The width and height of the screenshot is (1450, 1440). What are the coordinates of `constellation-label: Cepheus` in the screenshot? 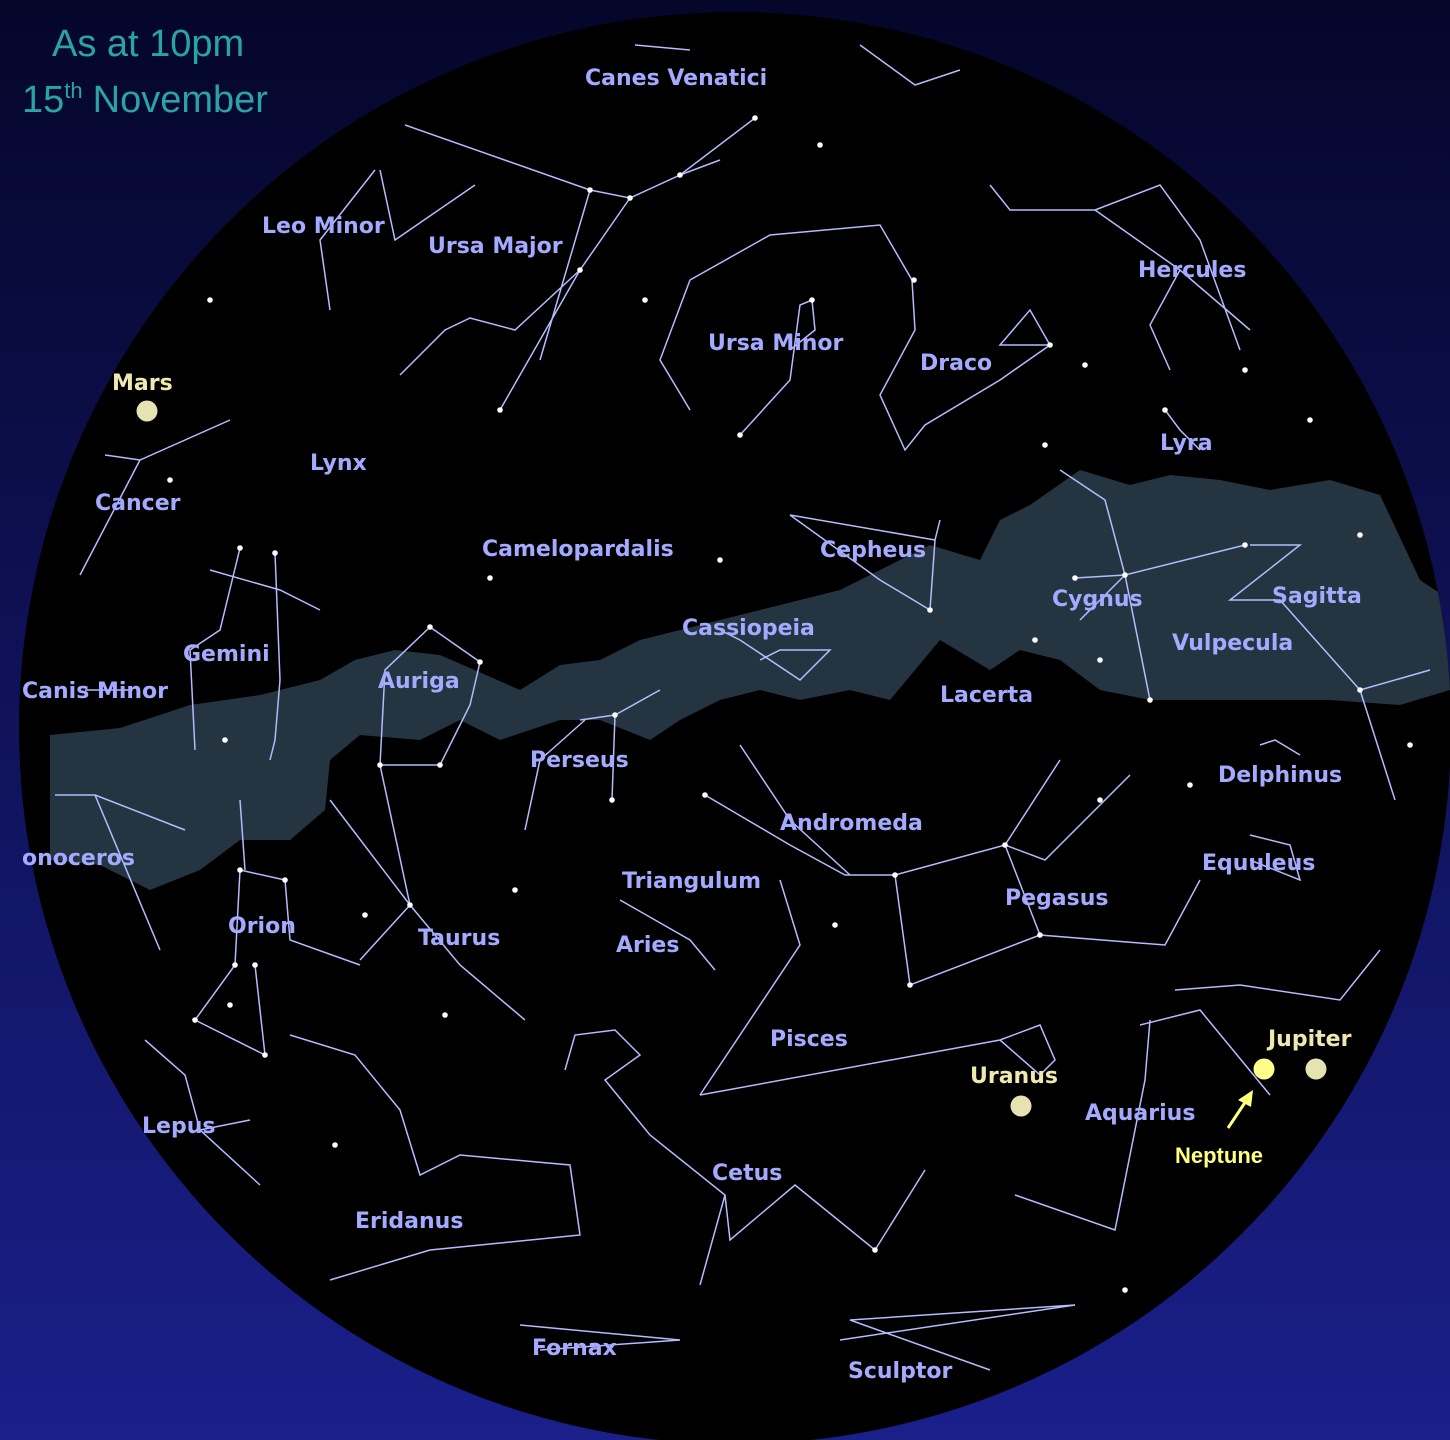 It's located at (873, 550).